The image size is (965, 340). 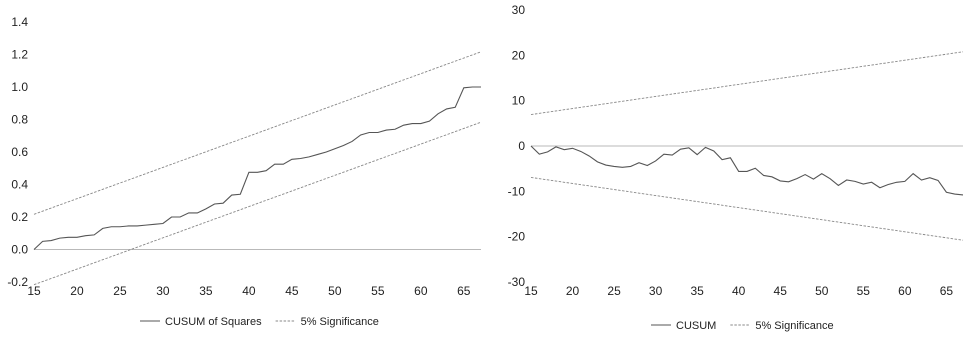 I want to click on y-tick-label: 1.2, so click(x=19, y=55).